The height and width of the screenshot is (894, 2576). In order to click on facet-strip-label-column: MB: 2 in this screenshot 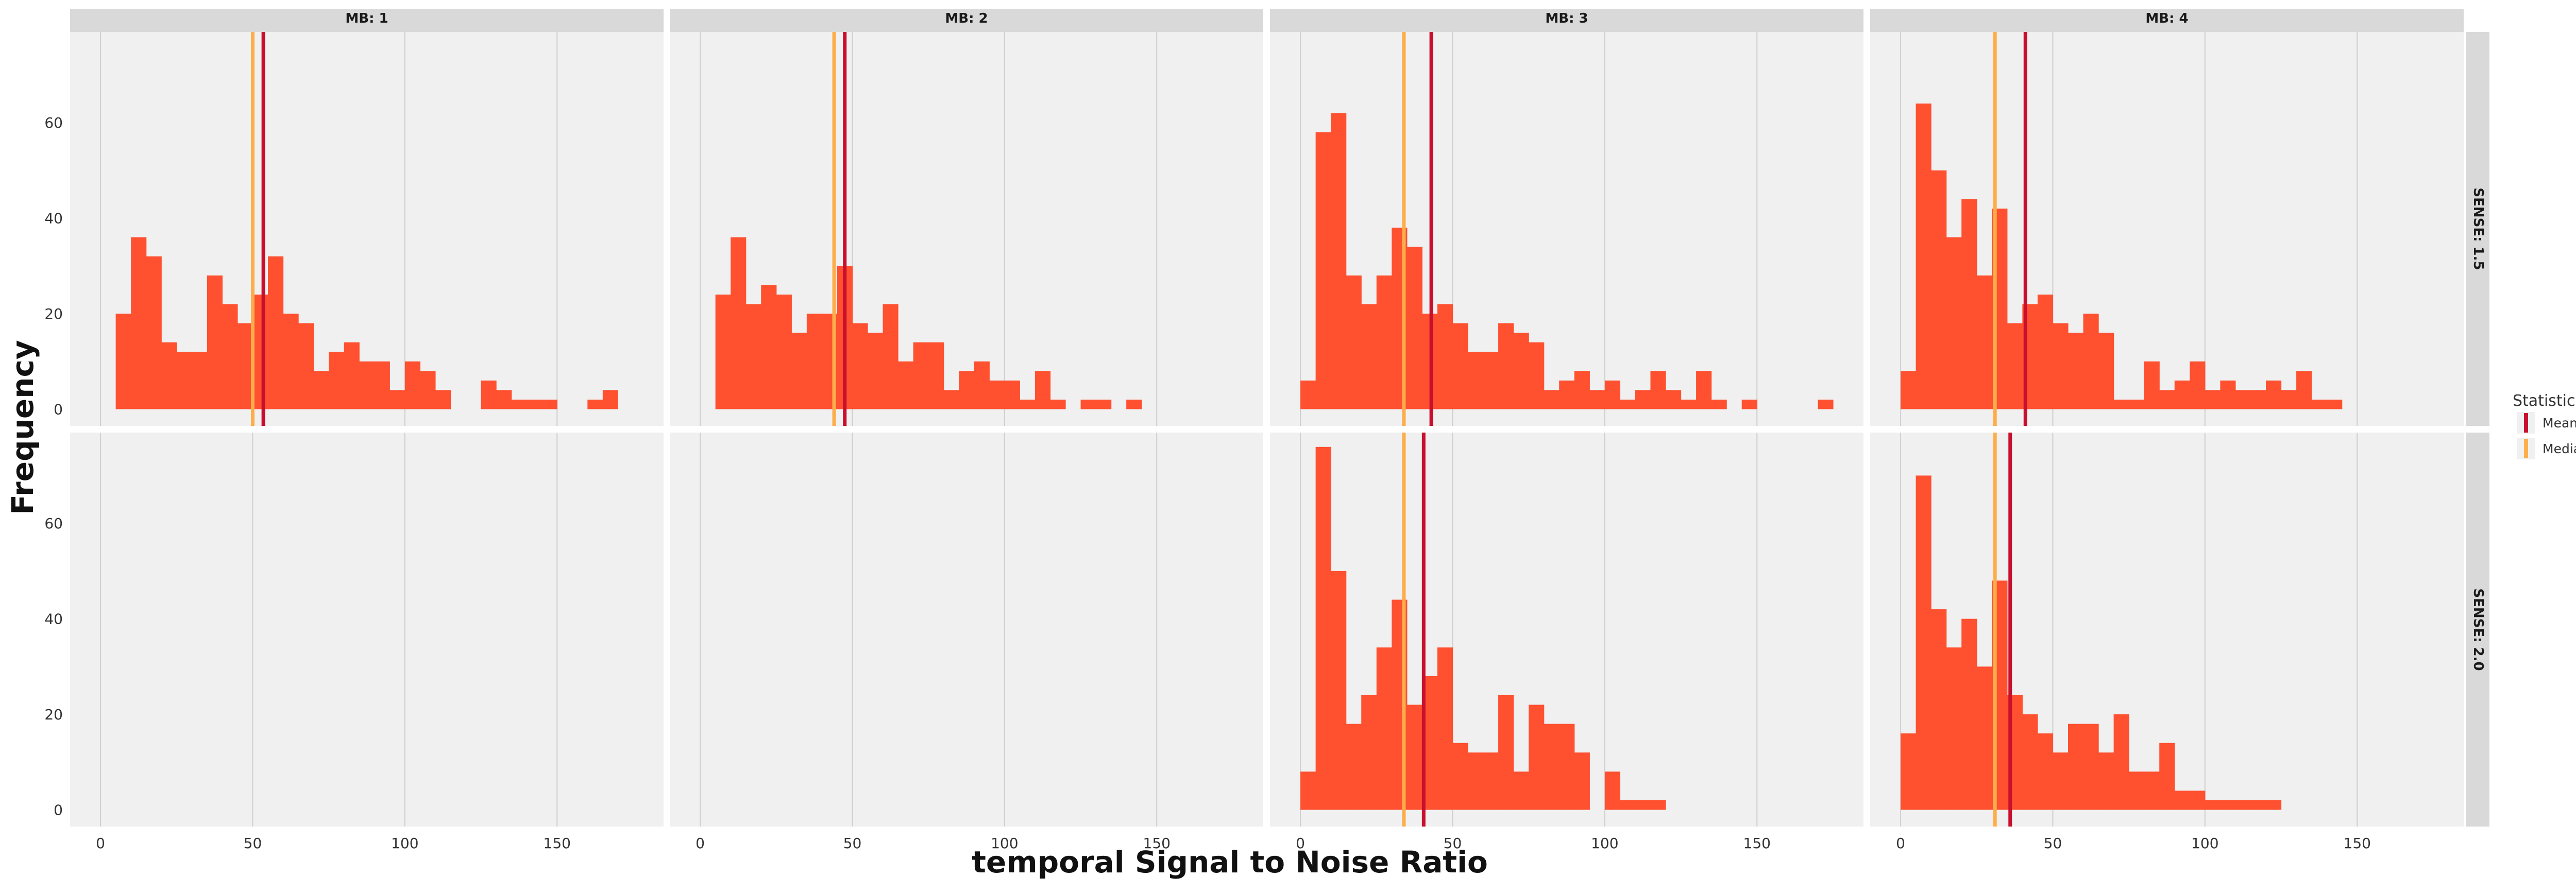, I will do `click(966, 18)`.